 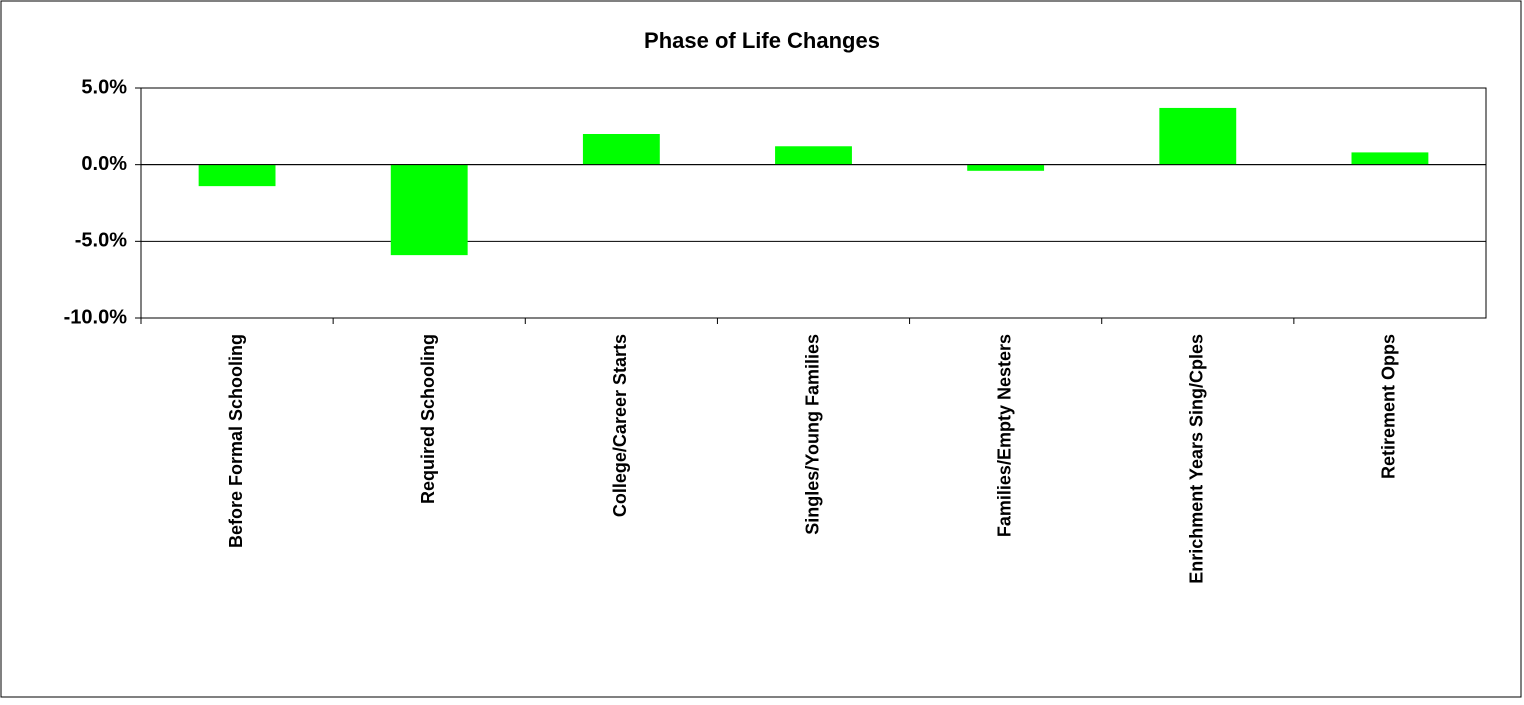 What do you see at coordinates (1197, 459) in the screenshot?
I see `x-tick-label: Enrichment Years Sing/Cples` at bounding box center [1197, 459].